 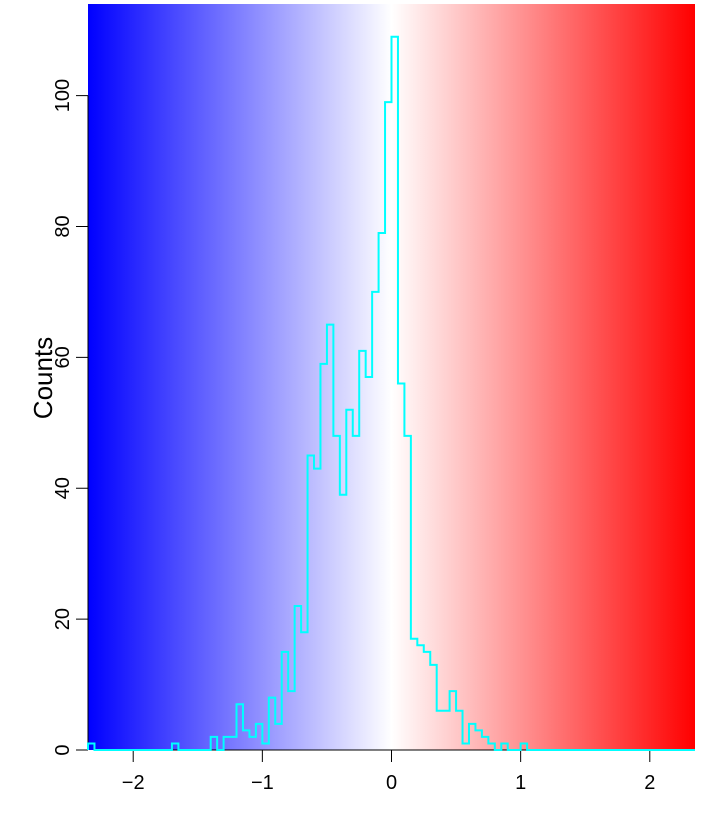 I want to click on y-tick-label: 100, so click(x=63, y=95).